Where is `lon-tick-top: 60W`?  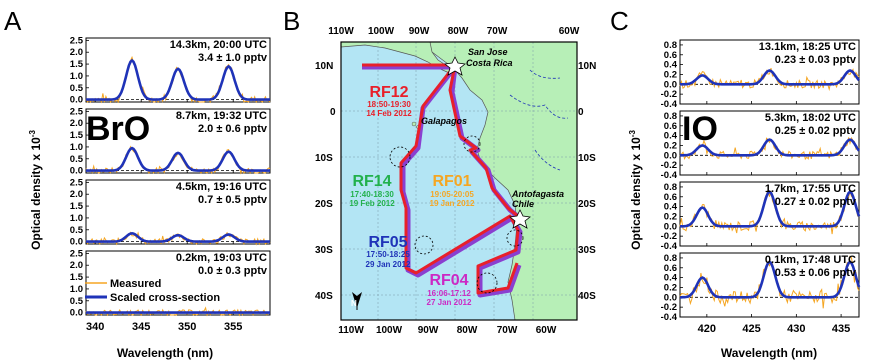 lon-tick-top: 60W is located at coordinates (569, 31).